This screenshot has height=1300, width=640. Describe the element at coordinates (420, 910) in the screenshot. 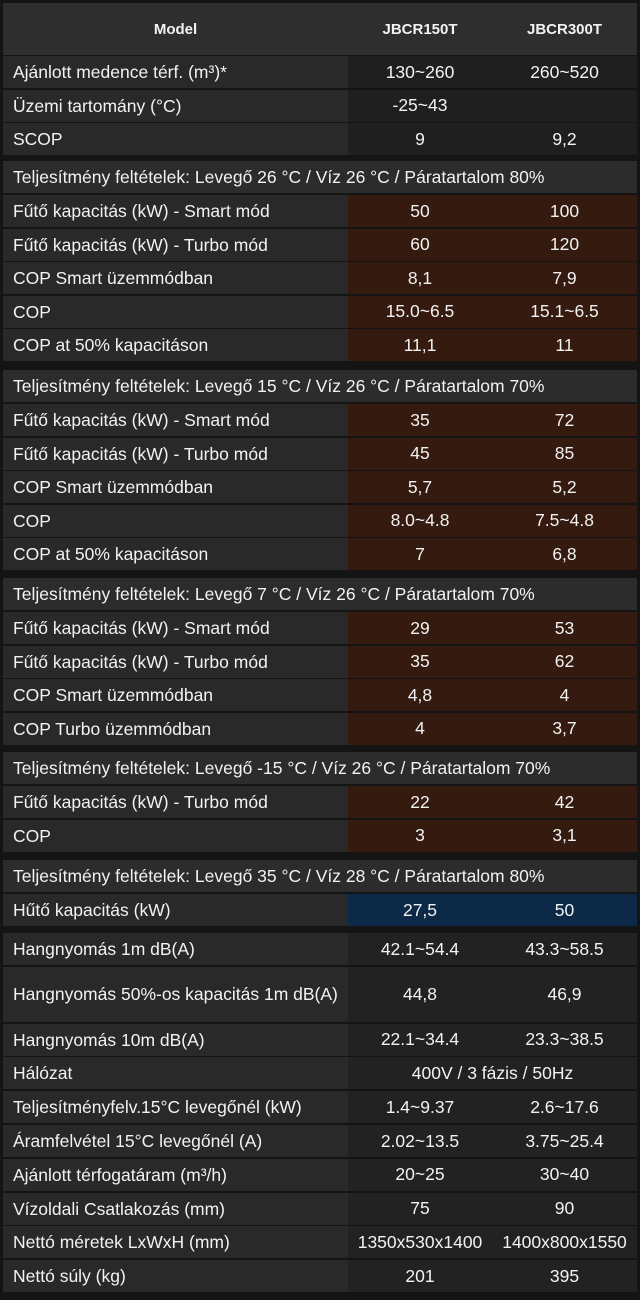

I see `row-value-jbcr150t: 27,5` at that location.